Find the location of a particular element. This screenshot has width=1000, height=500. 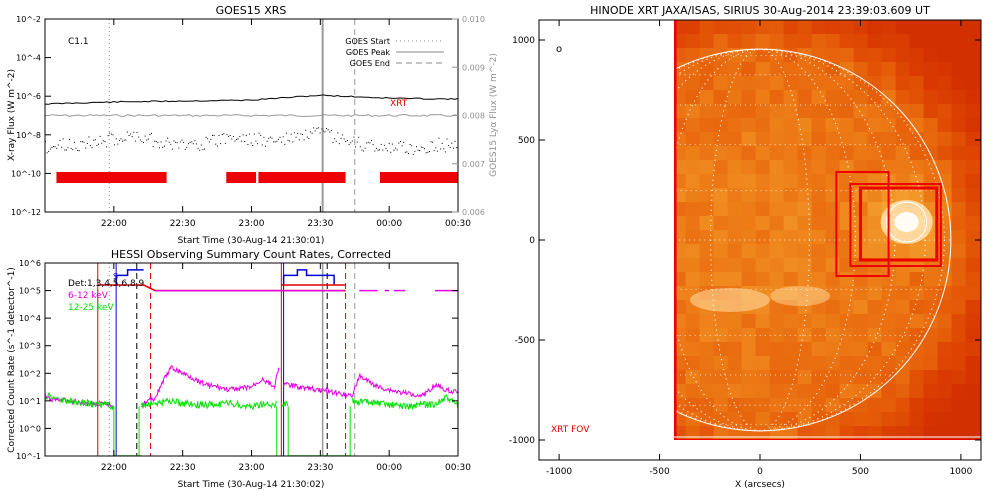

hessi-xtick-label: 00:00 is located at coordinates (389, 468).